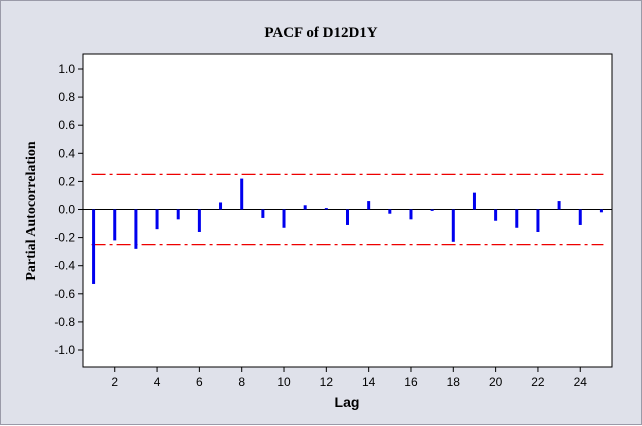 This screenshot has width=642, height=426. I want to click on x-tick-label: 14, so click(369, 382).